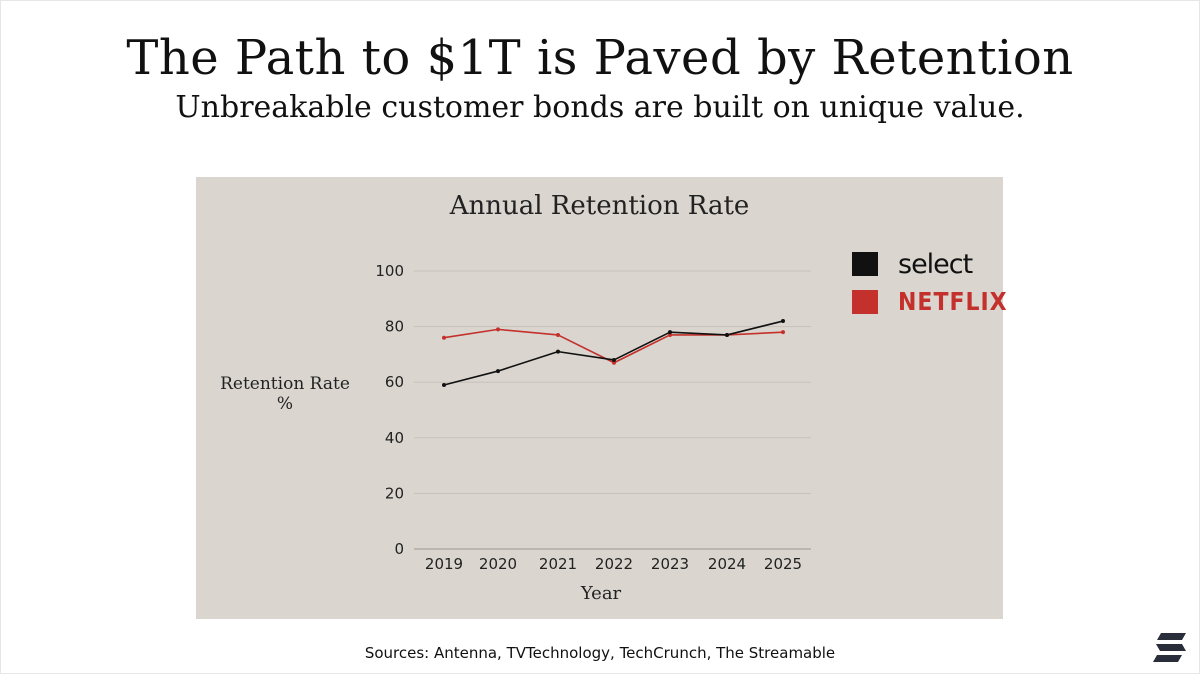 The width and height of the screenshot is (1200, 674). I want to click on y-axis-label: Retention Rate %, so click(285, 394).